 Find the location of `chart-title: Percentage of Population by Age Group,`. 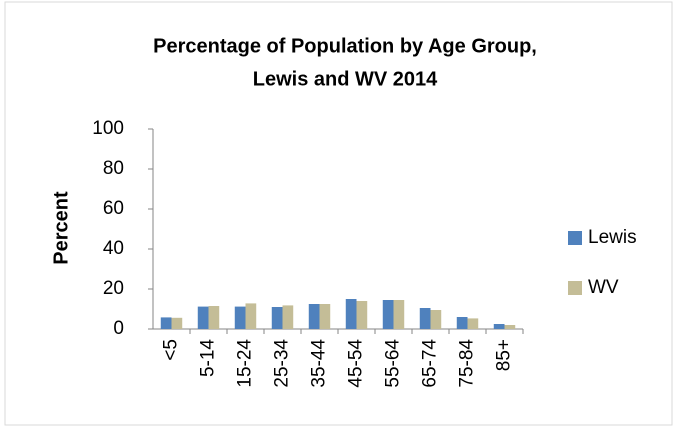

chart-title: Percentage of Population by Age Group, is located at coordinates (345, 46).